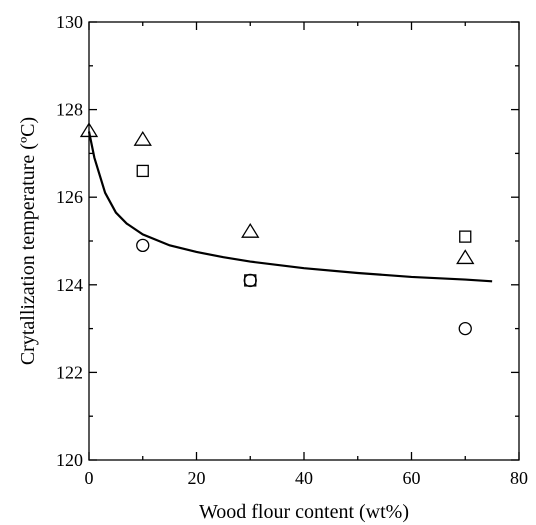 This screenshot has width=536, height=525. I want to click on x-axis-label: Wood flour content (wt%), so click(304, 512).